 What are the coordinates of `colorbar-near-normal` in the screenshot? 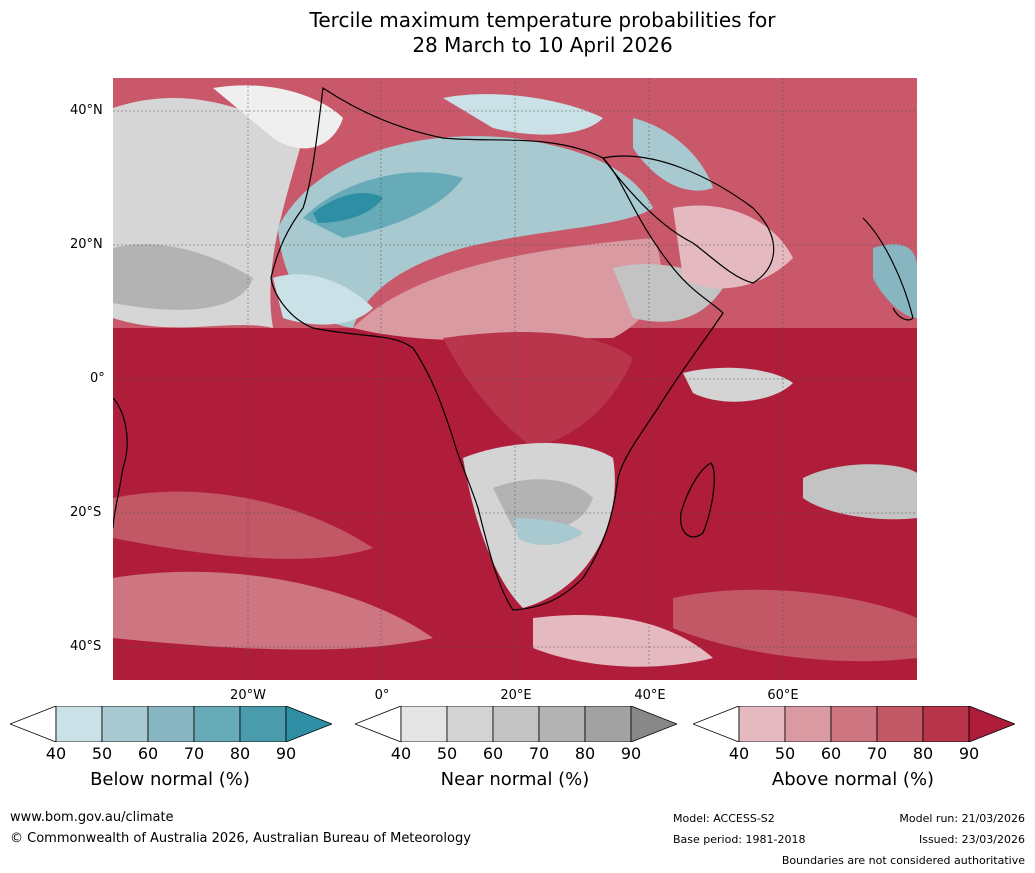 It's located at (516, 724).